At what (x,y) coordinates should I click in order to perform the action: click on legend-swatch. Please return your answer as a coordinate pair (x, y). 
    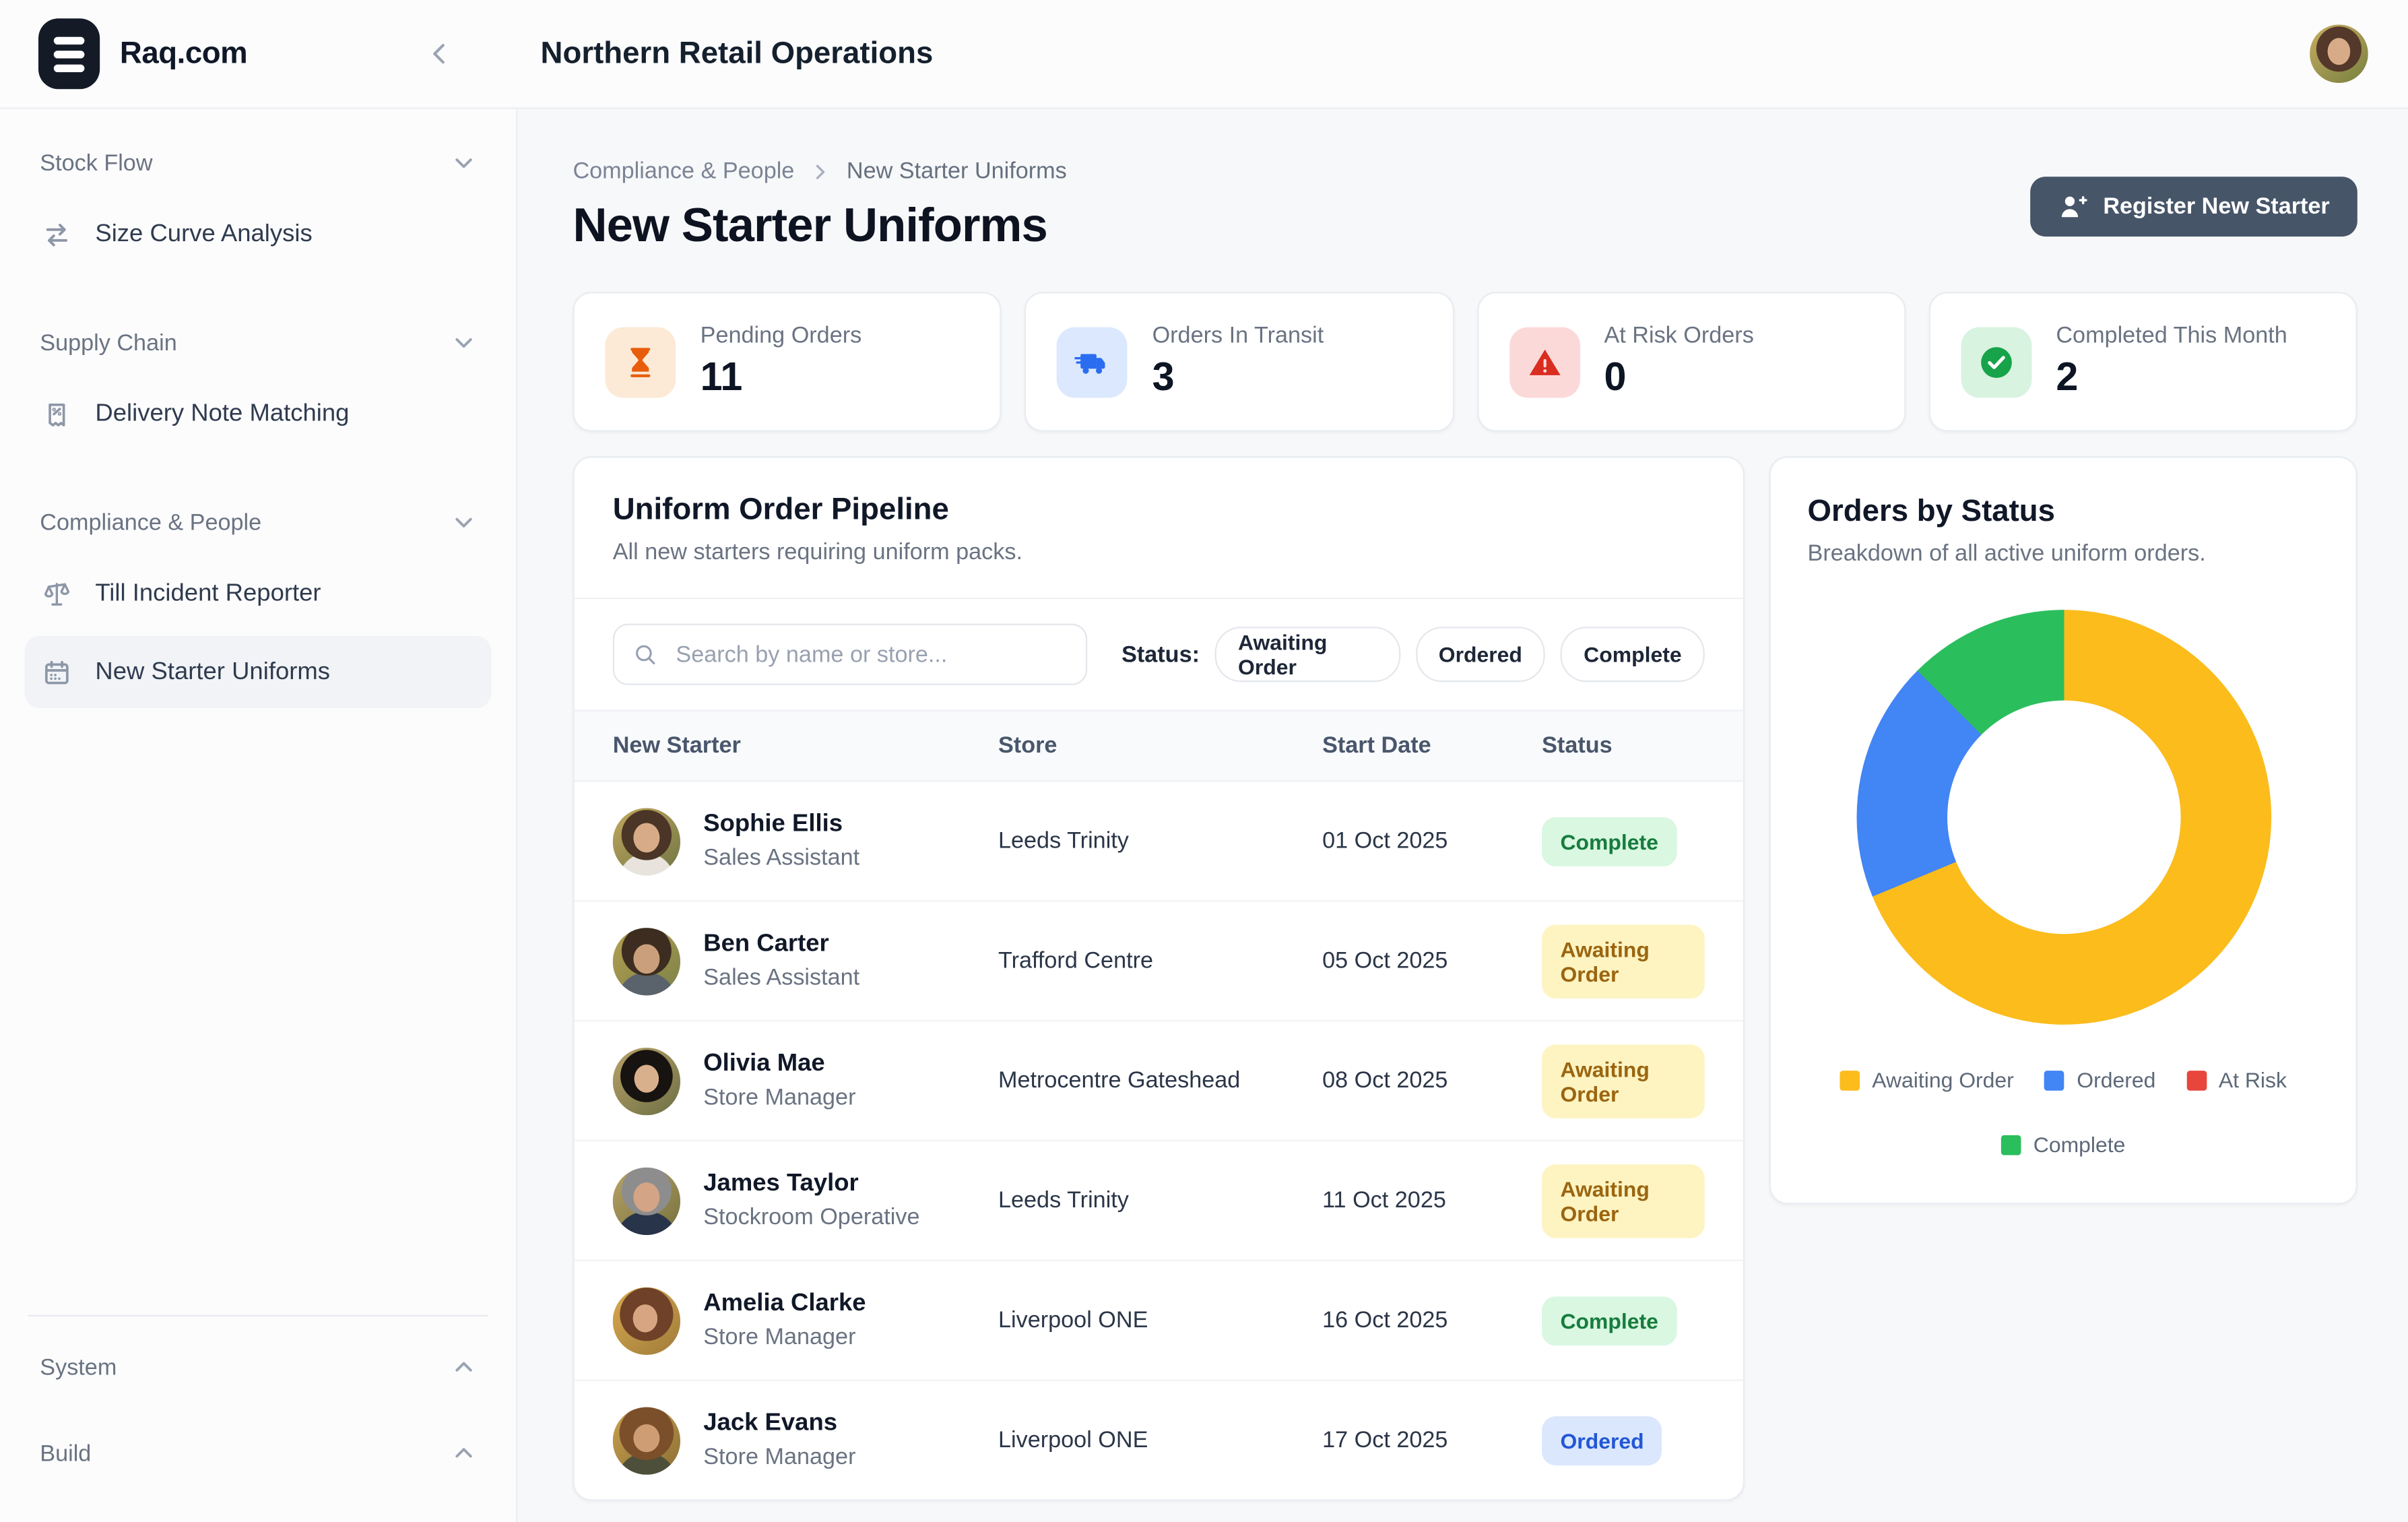
    Looking at the image, I should click on (2054, 1080).